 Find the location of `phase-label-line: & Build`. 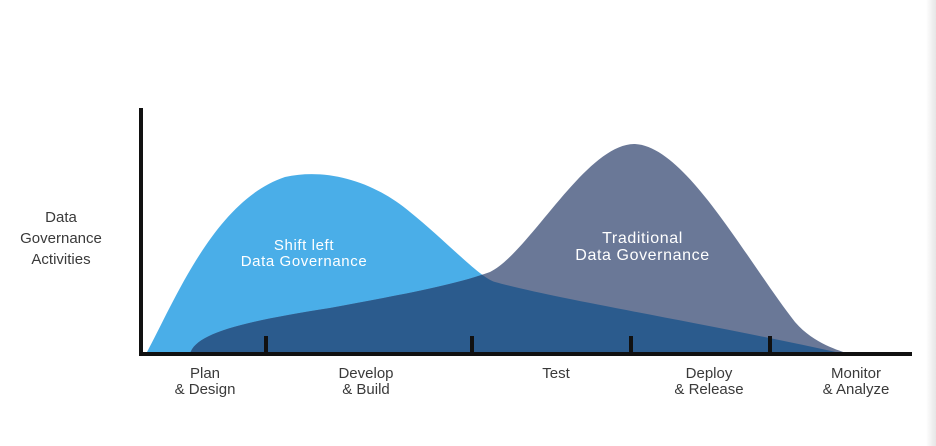

phase-label-line: & Build is located at coordinates (366, 389).